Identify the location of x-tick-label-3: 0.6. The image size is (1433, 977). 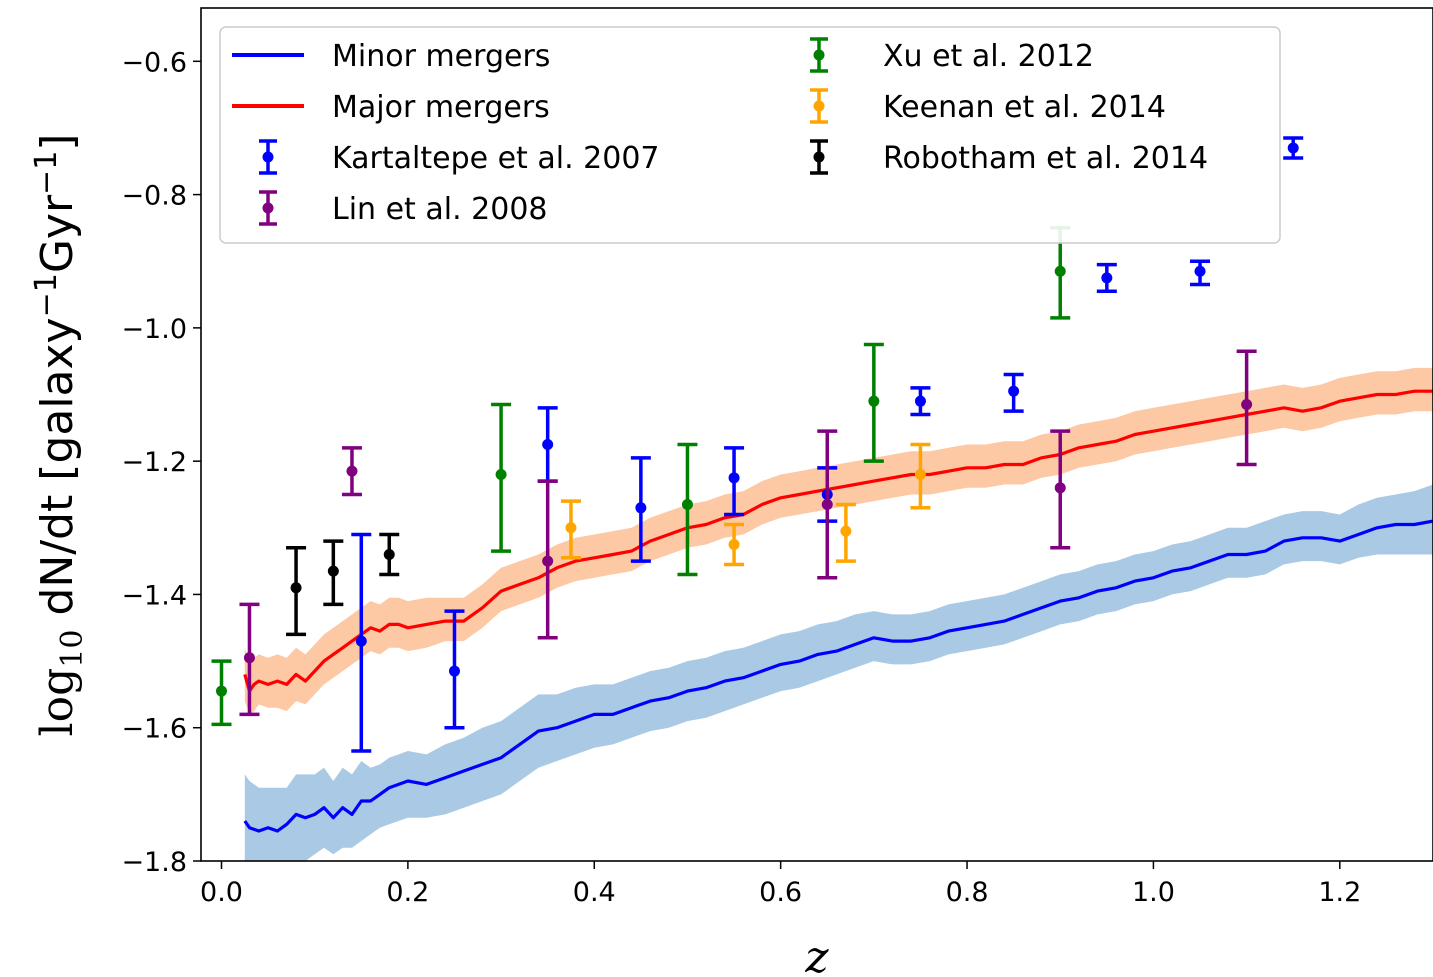
(780, 892).